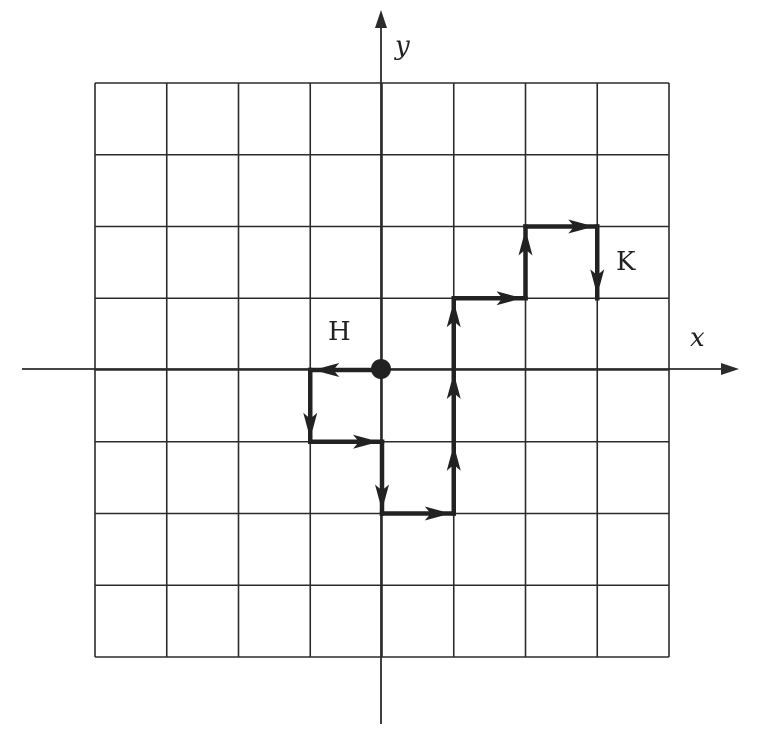 The width and height of the screenshot is (759, 735). Describe the element at coordinates (730, 369) in the screenshot. I see `x-axis-arrow-icon` at that location.